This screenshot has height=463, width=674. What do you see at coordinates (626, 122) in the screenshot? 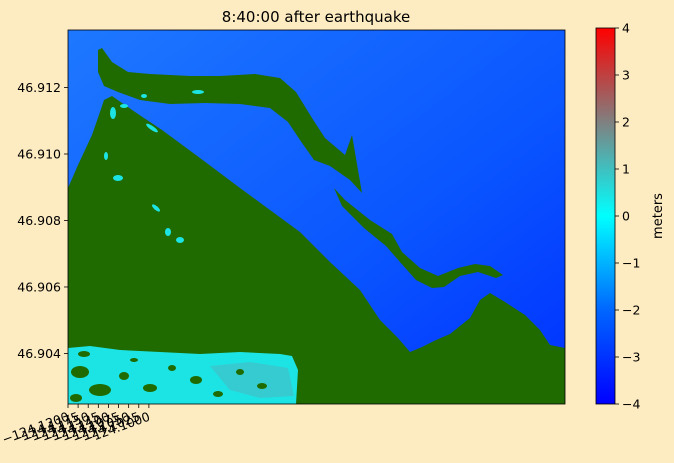
I see `colorbar-tick-label: 2` at bounding box center [626, 122].